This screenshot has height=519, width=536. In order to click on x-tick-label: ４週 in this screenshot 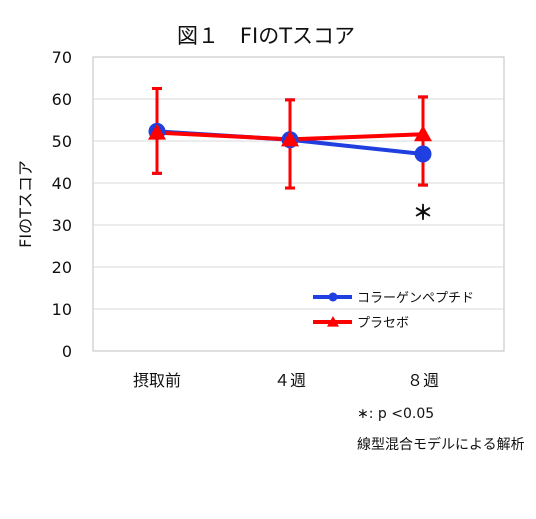, I will do `click(290, 380)`.